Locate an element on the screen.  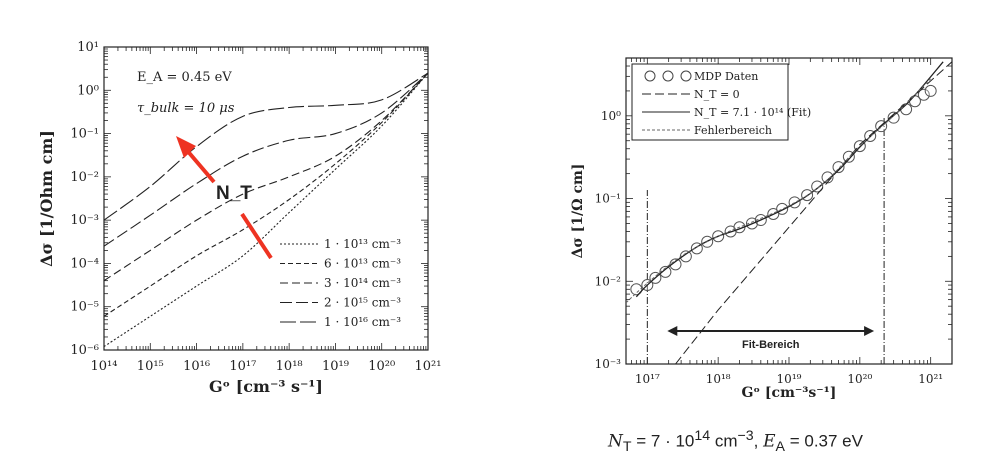
right-legend-label-2: N_T = 7.1 · 10¹⁴ (Fit) is located at coordinates (752, 112).